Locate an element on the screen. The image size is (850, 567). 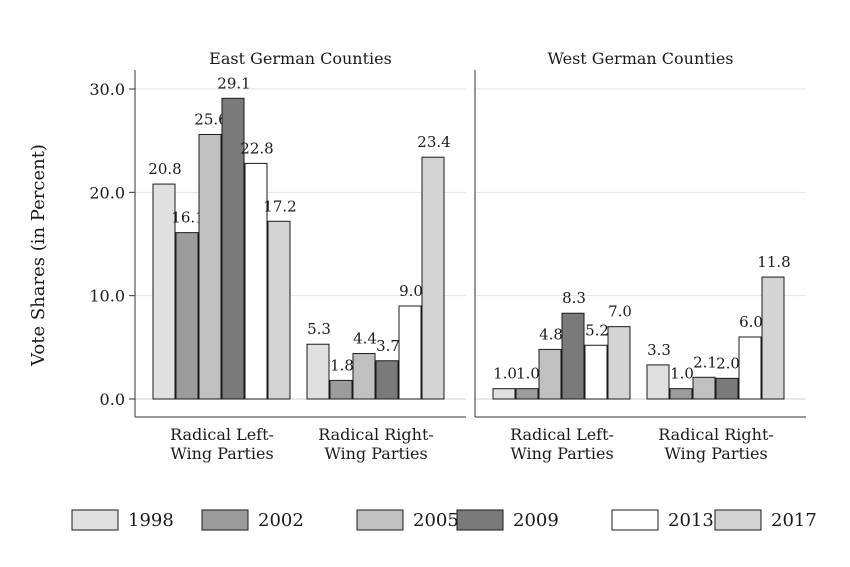
legend-label: 2013 is located at coordinates (691, 520).